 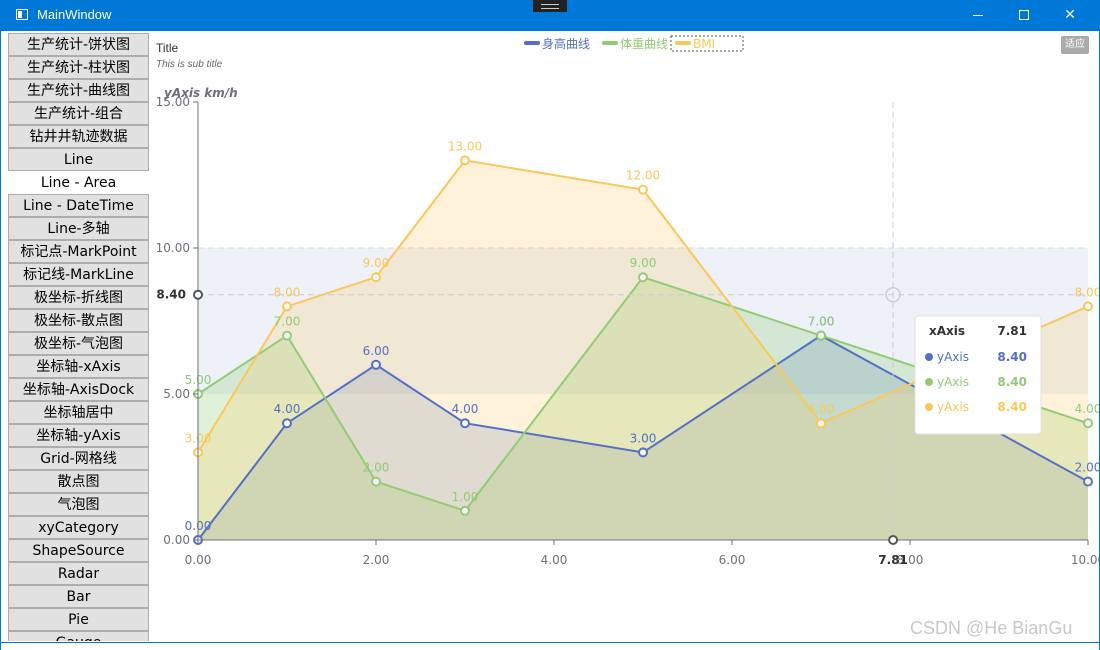 What do you see at coordinates (910, 560) in the screenshot?
I see `x-tick-label: 8.00` at bounding box center [910, 560].